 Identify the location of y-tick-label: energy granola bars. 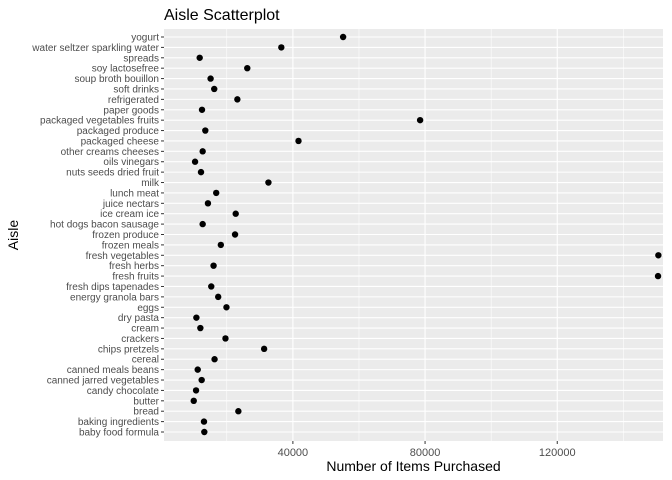
(114, 297).